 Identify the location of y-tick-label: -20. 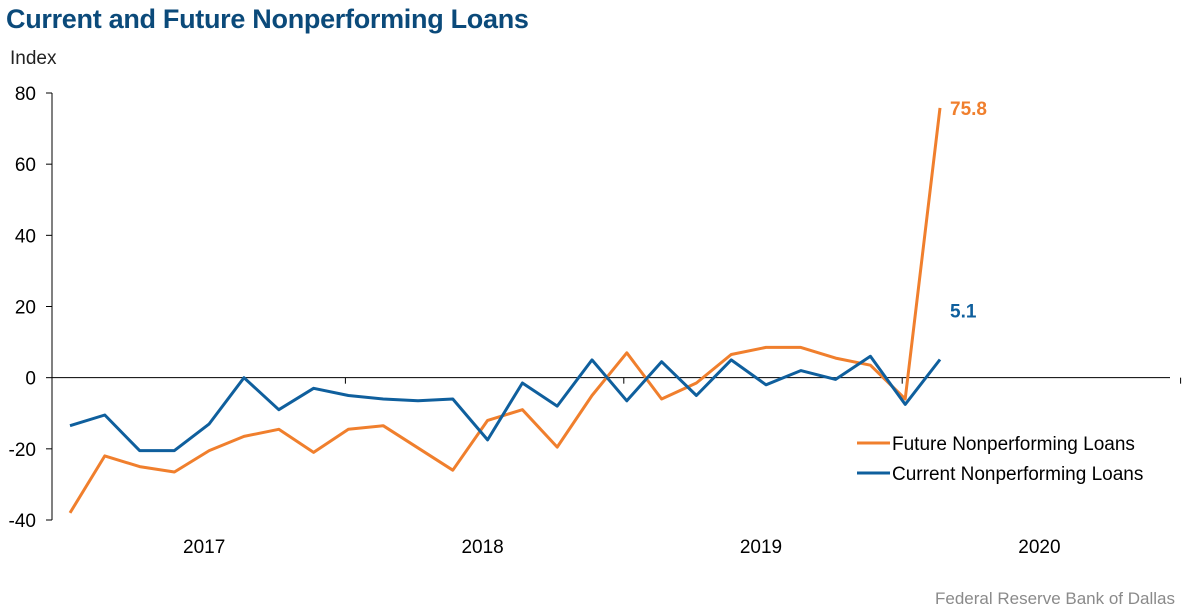
(22, 450).